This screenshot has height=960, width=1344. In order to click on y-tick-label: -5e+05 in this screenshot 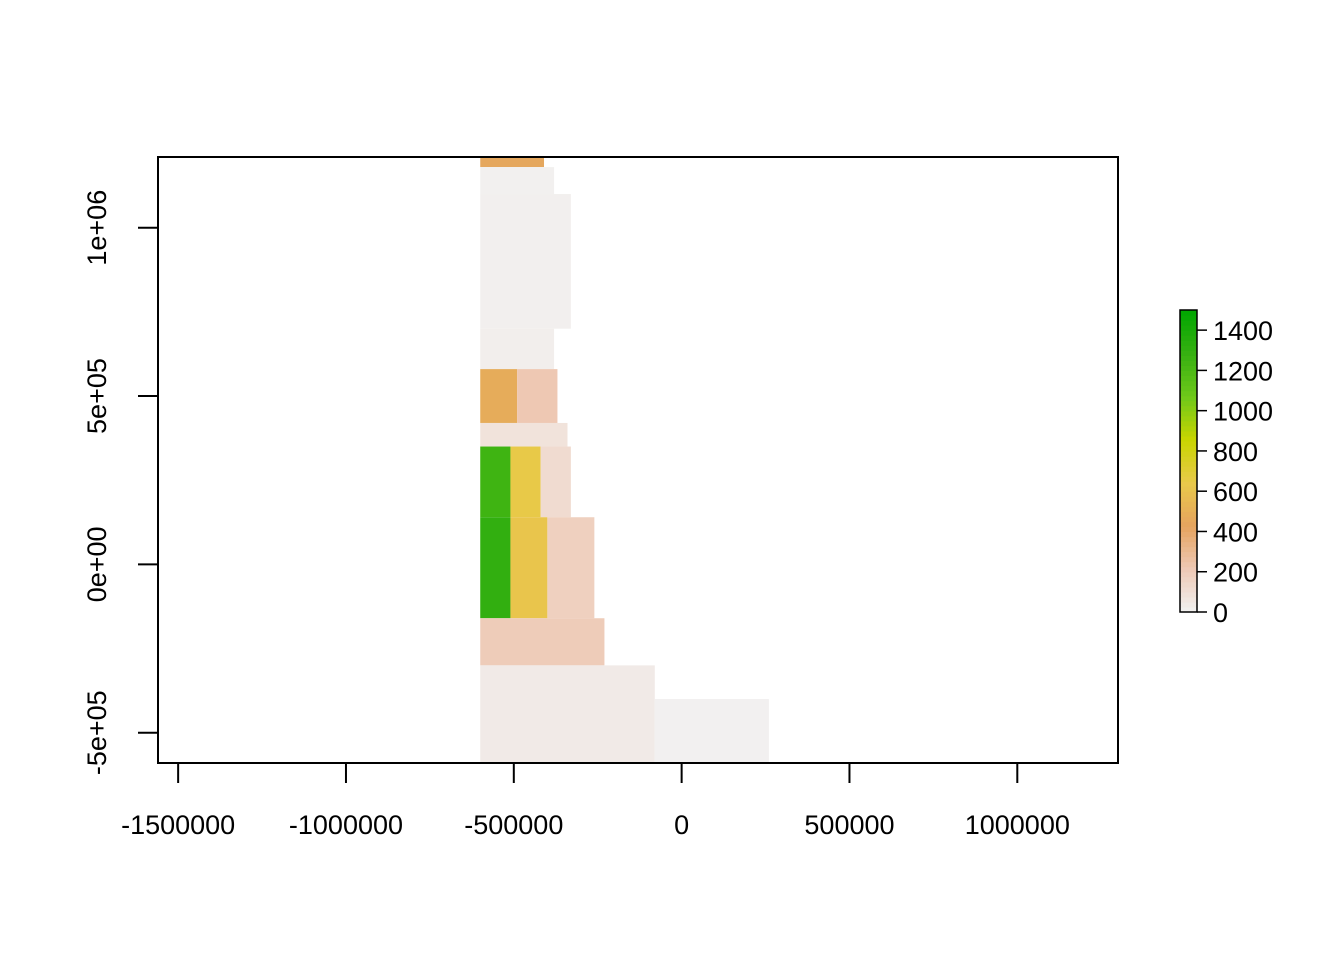, I will do `click(97, 732)`.